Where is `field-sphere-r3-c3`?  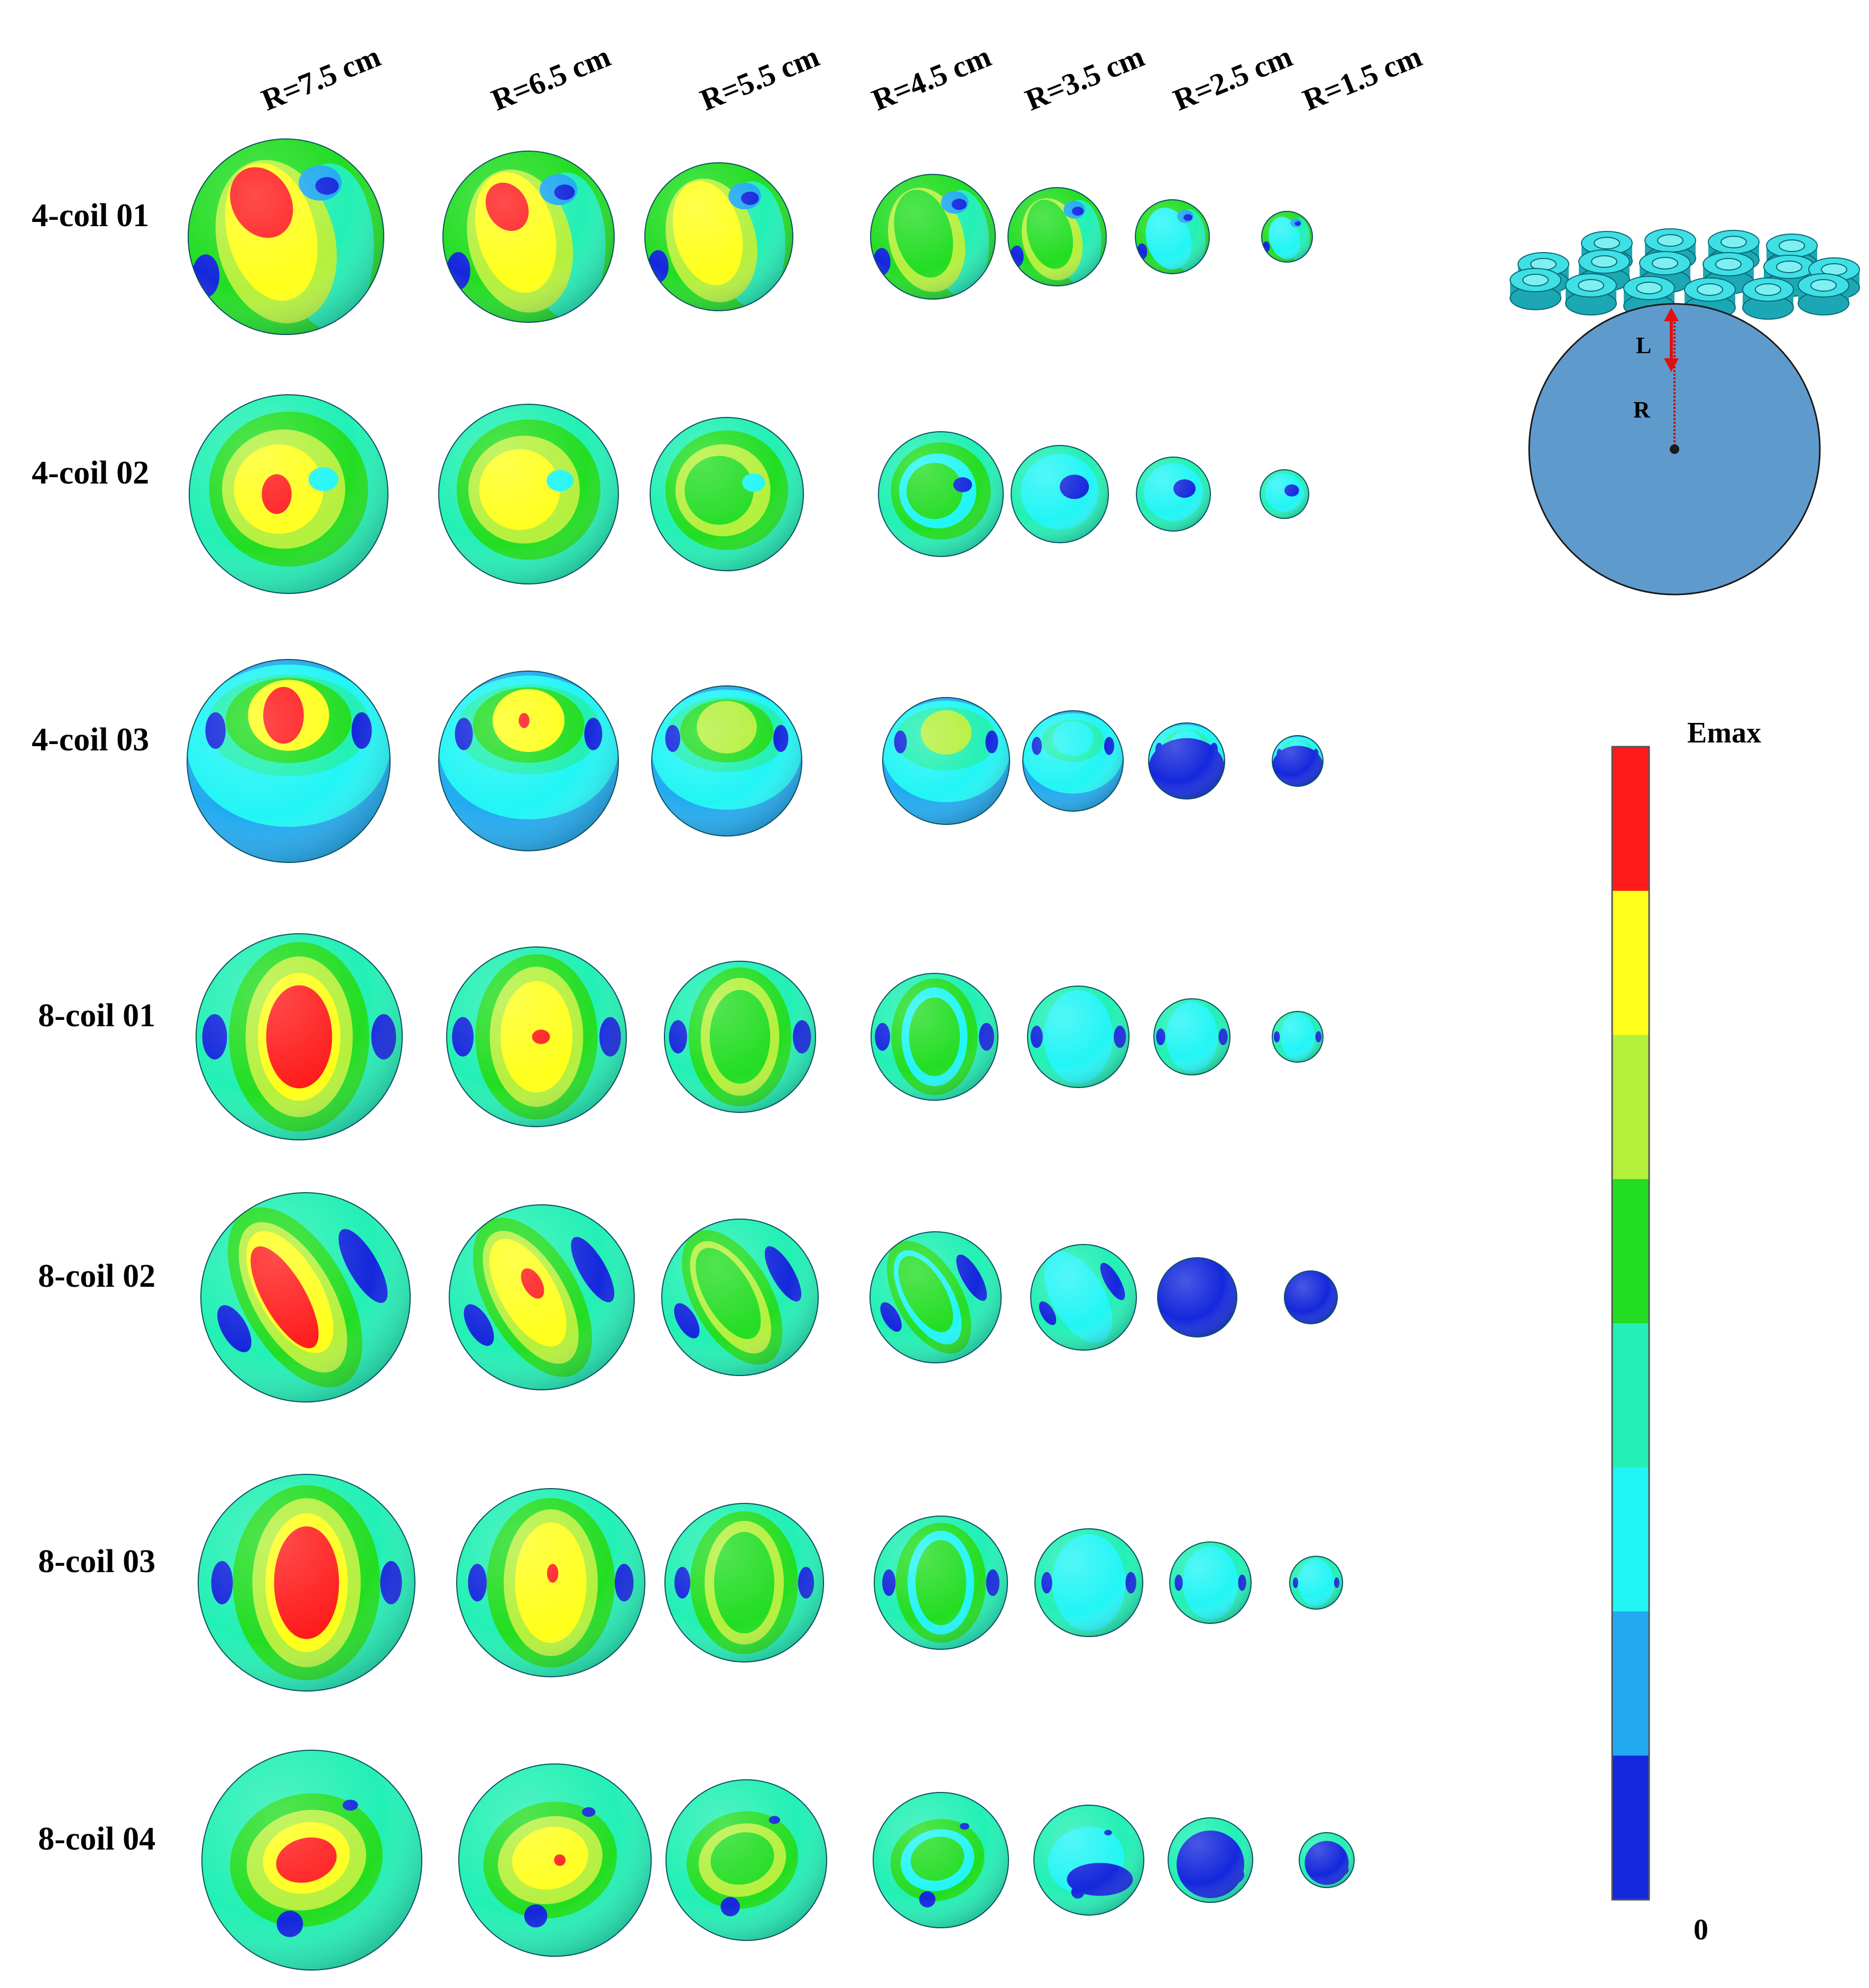
field-sphere-r3-c3 is located at coordinates (726, 761).